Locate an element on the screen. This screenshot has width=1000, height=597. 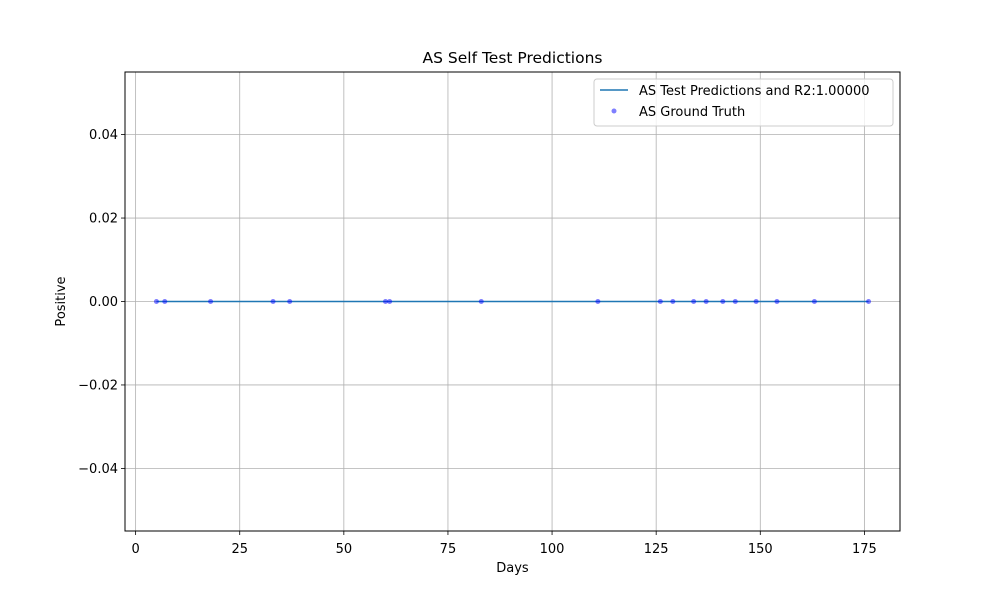
legend-label-ground-truth: AS Ground Truth is located at coordinates (692, 112).